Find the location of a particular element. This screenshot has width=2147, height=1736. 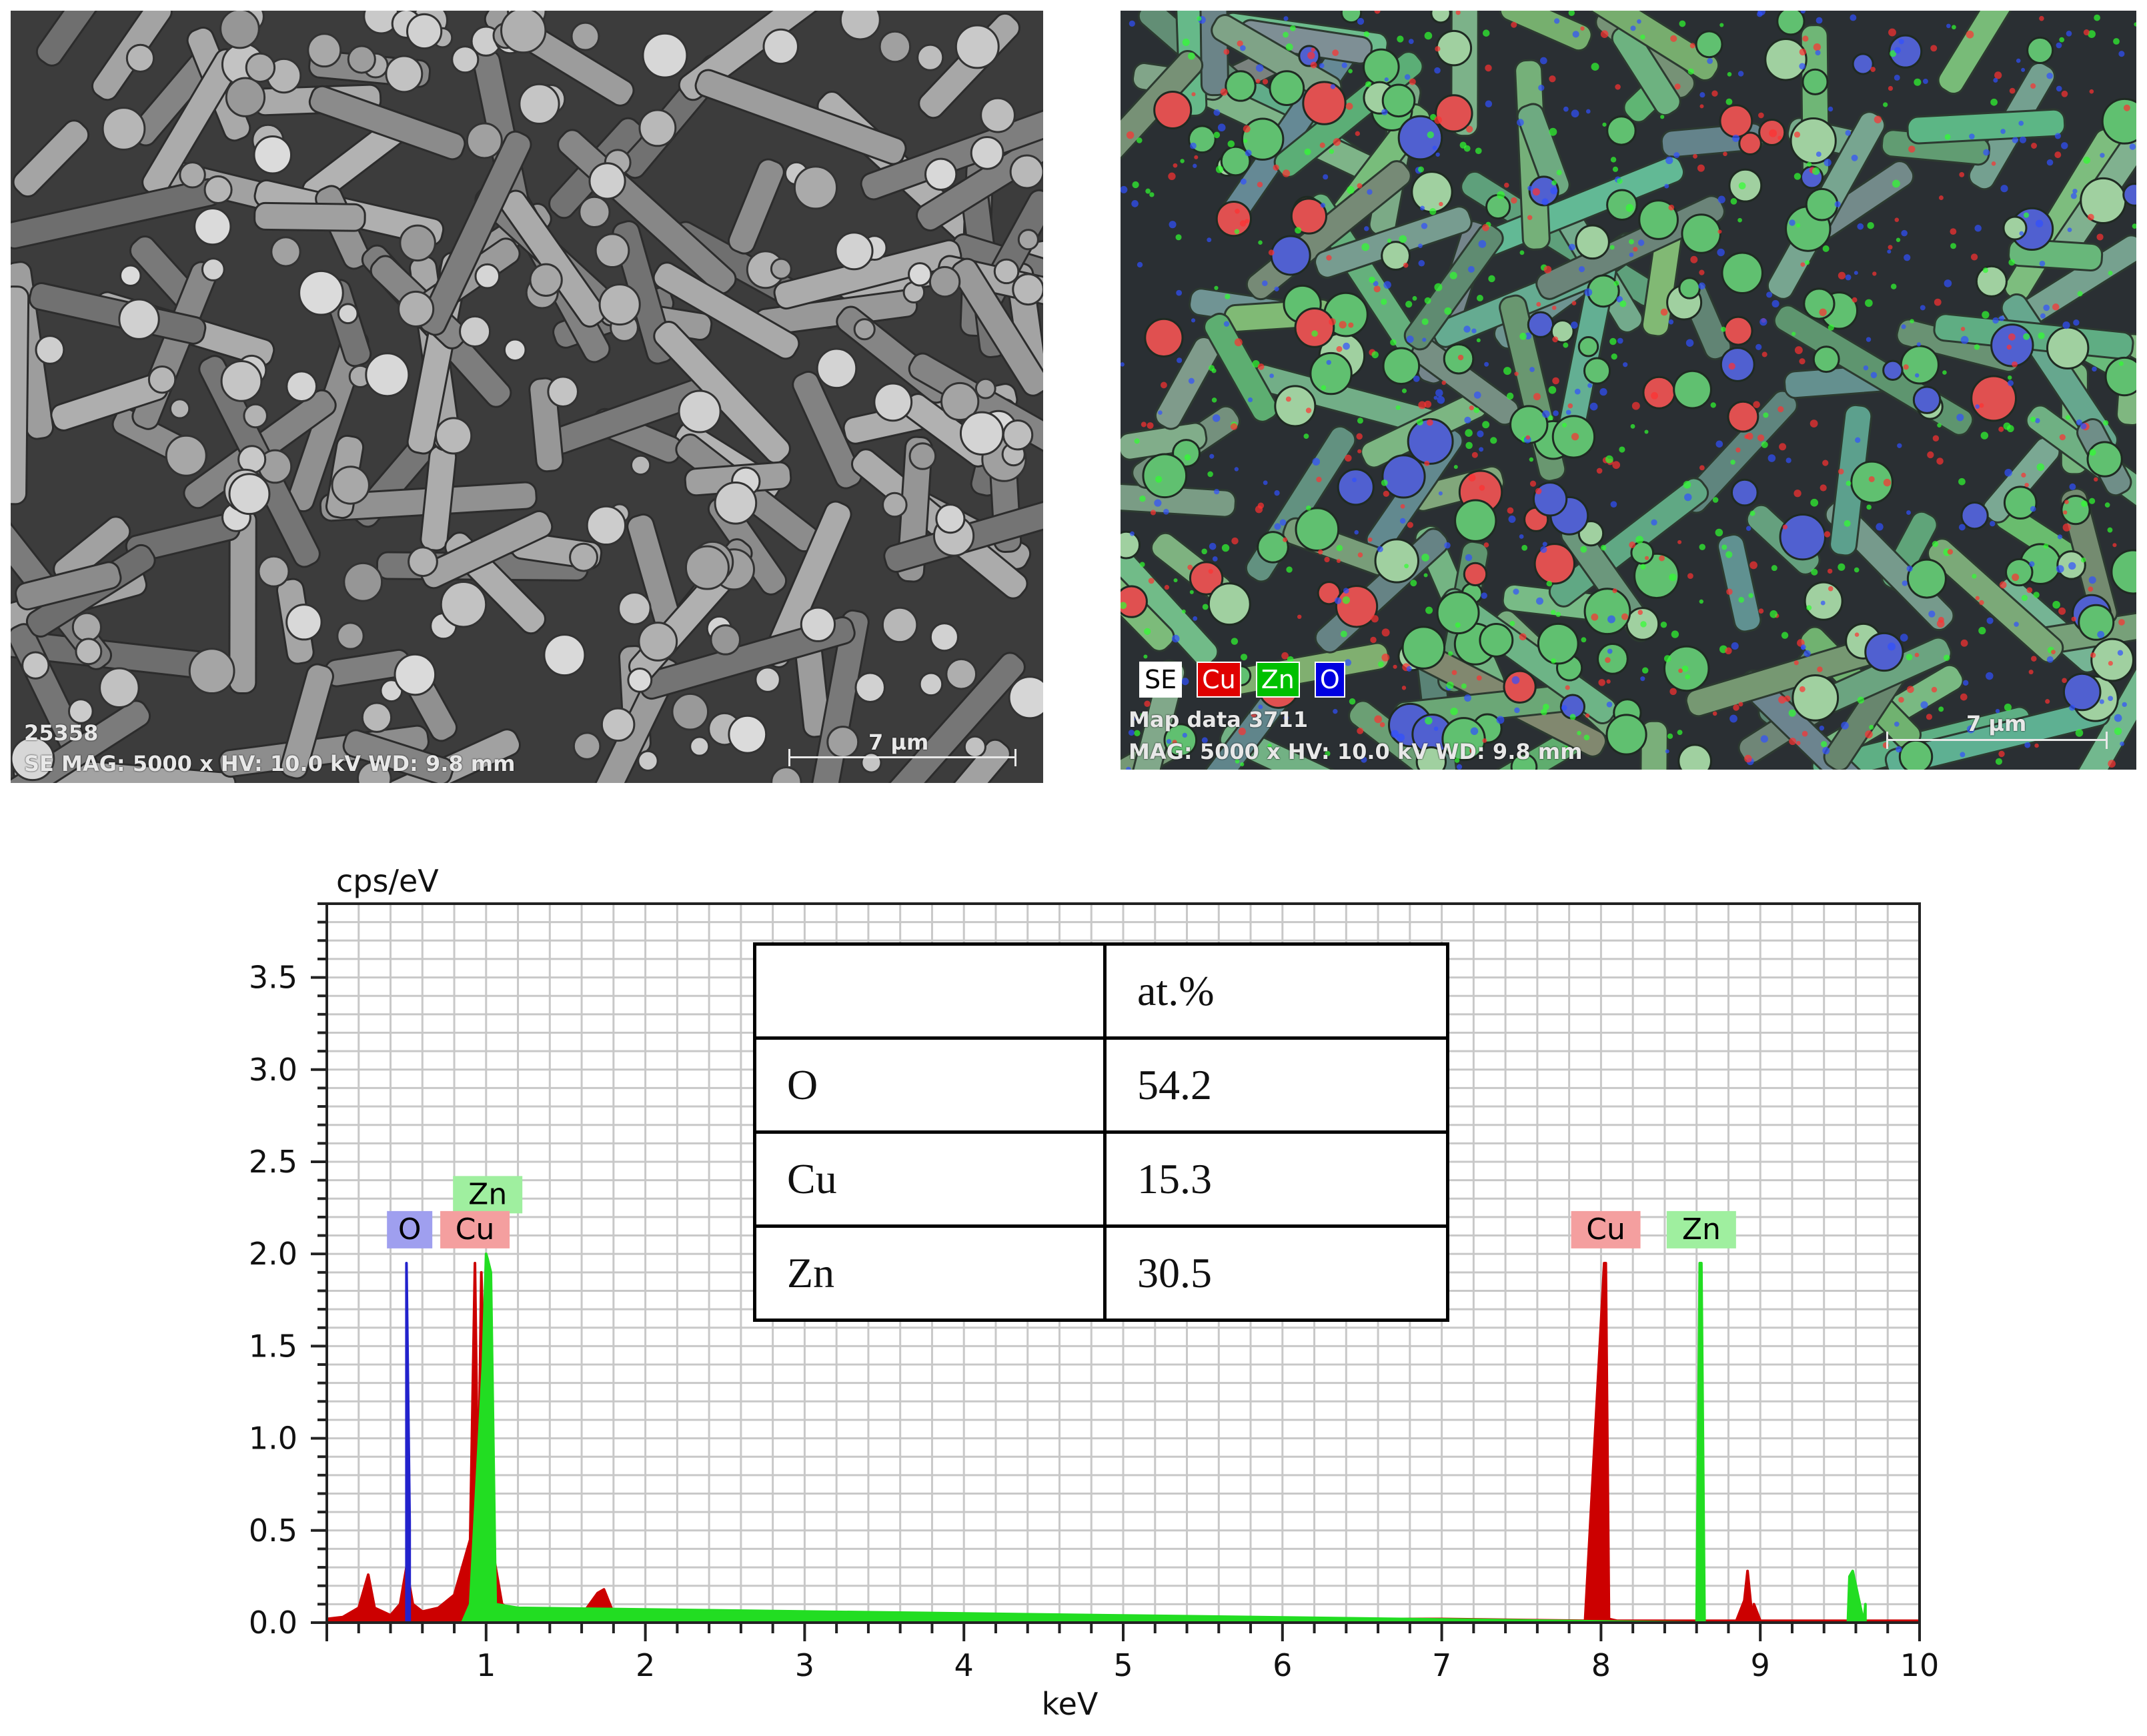

table-value-cell: 15.3 is located at coordinates (1276, 1179).